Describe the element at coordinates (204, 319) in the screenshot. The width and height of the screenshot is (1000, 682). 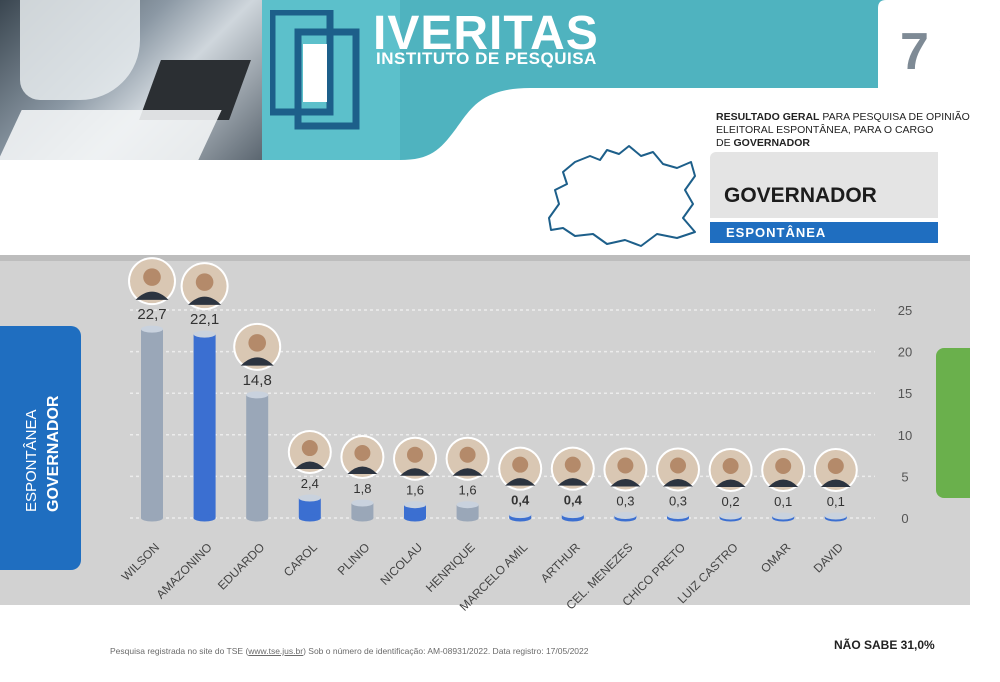
I see `value-label: 22,1` at that location.